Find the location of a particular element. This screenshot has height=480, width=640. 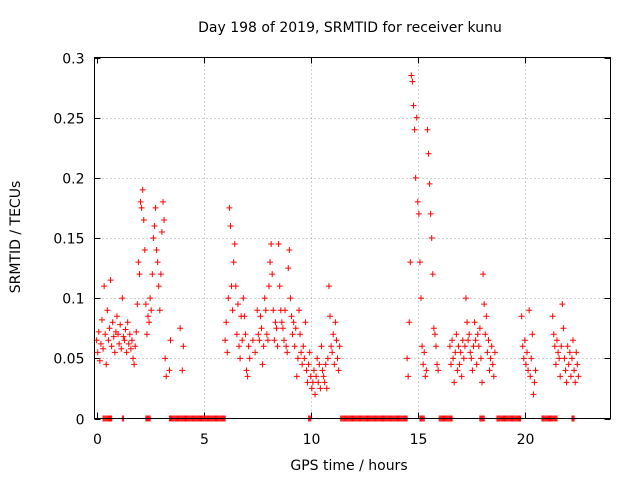

x-axis-label: GPS time / hours is located at coordinates (348, 466).